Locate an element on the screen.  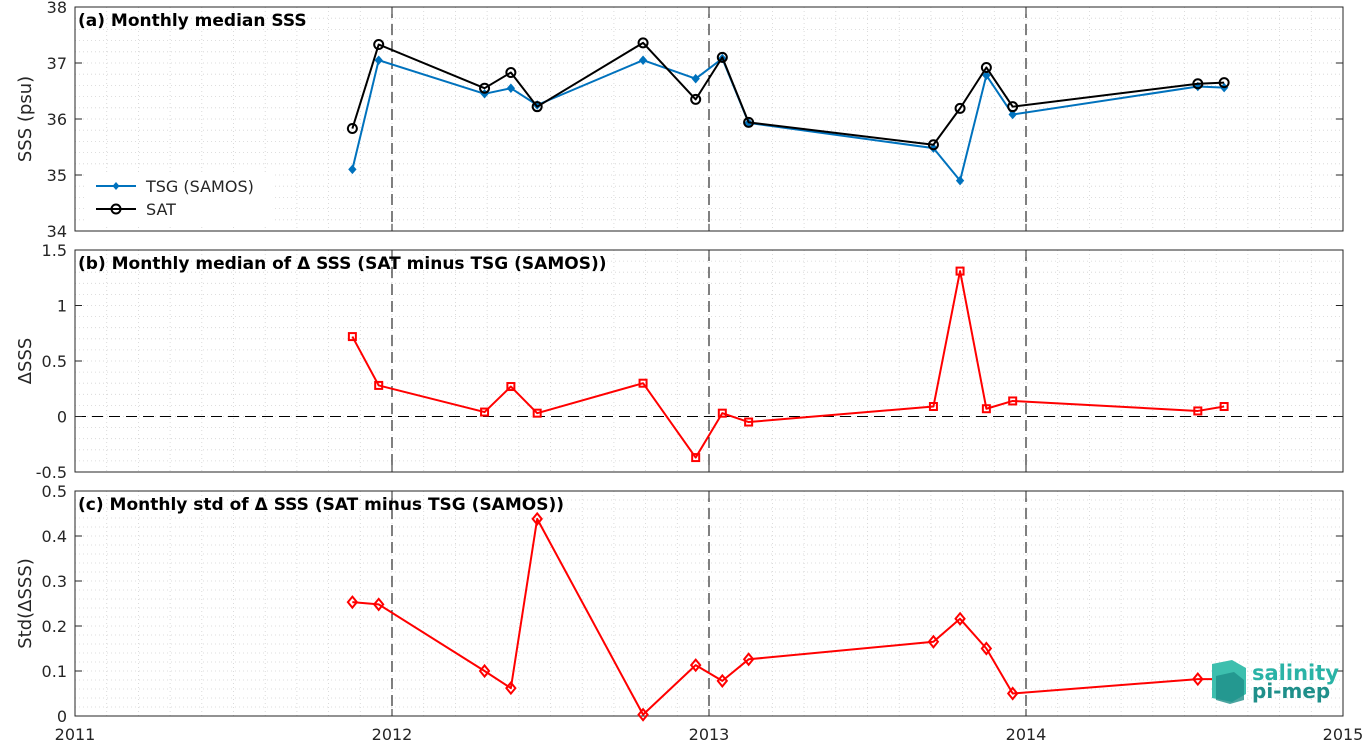
panel-title: (a) Monthly median SSS is located at coordinates (192, 21).